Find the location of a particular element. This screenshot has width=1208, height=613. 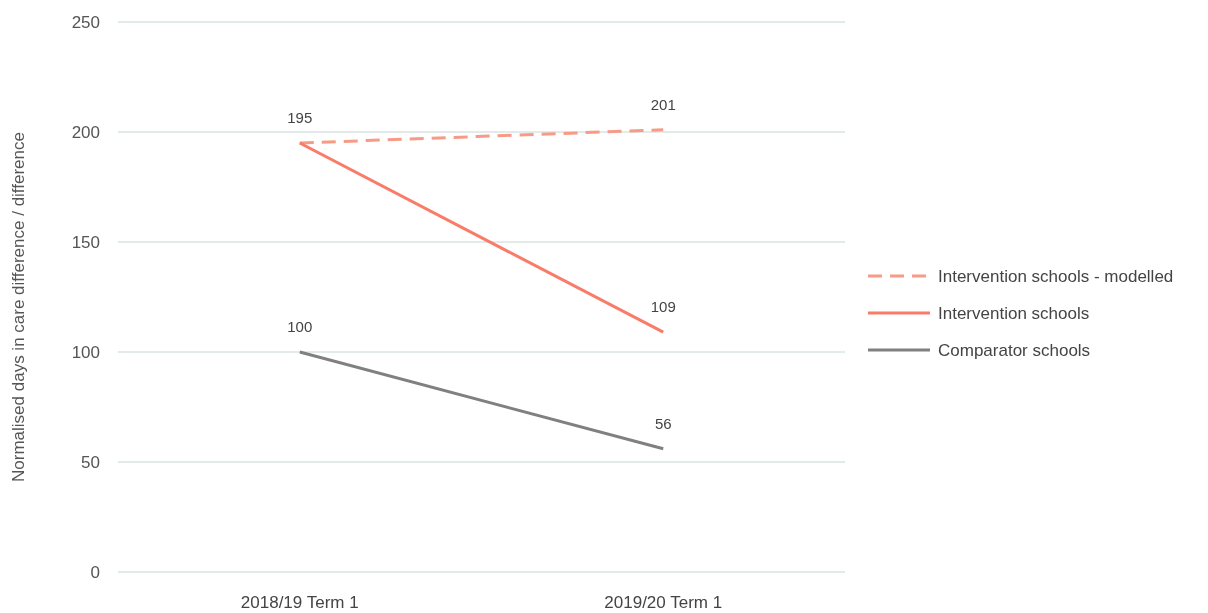

legend-label: Intervention schools is located at coordinates (1014, 313).